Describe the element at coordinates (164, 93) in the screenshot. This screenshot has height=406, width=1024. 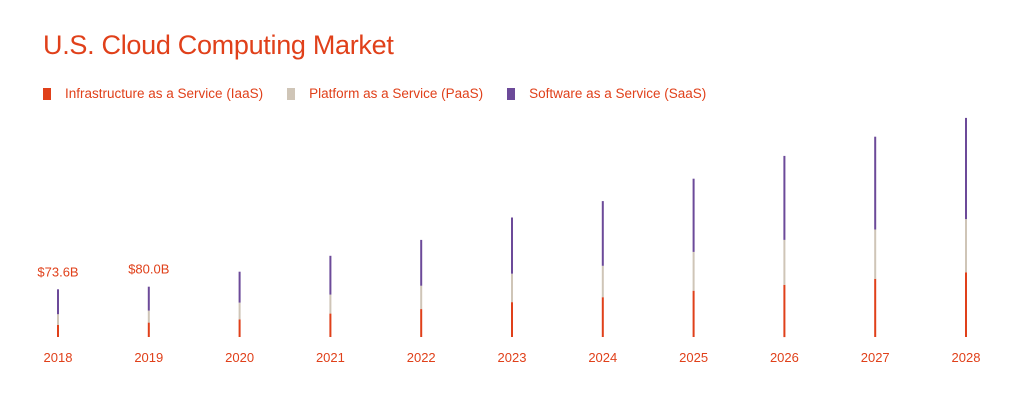
I see `legend-label-iaas: Infrastructure as a Service (IaaS)` at that location.